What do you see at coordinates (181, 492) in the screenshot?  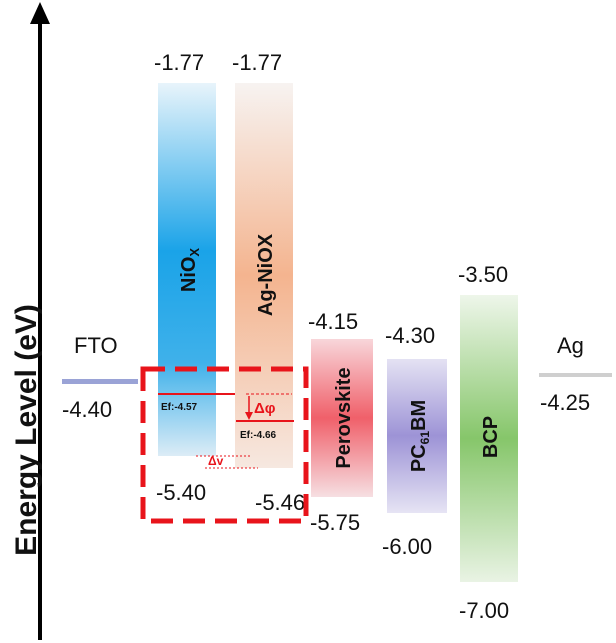 I see `nio-bottom-value: -5.40` at bounding box center [181, 492].